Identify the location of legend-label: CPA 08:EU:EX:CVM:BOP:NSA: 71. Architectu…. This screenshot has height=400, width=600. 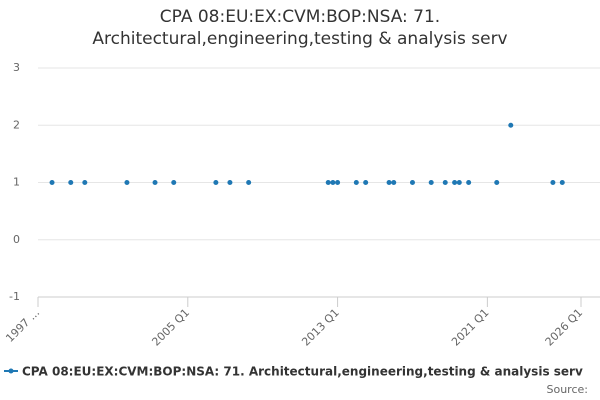
(302, 372).